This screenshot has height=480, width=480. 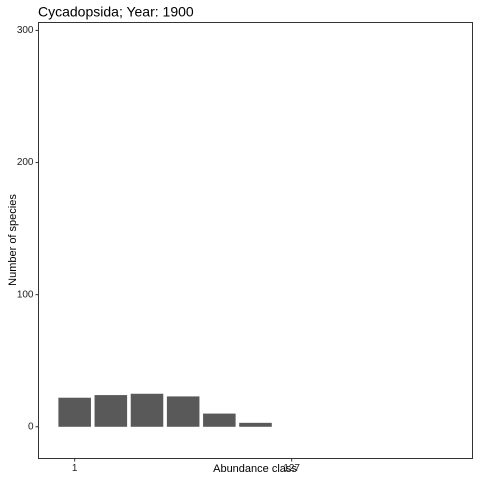 I want to click on y-tick-label: 300, so click(x=25, y=30).